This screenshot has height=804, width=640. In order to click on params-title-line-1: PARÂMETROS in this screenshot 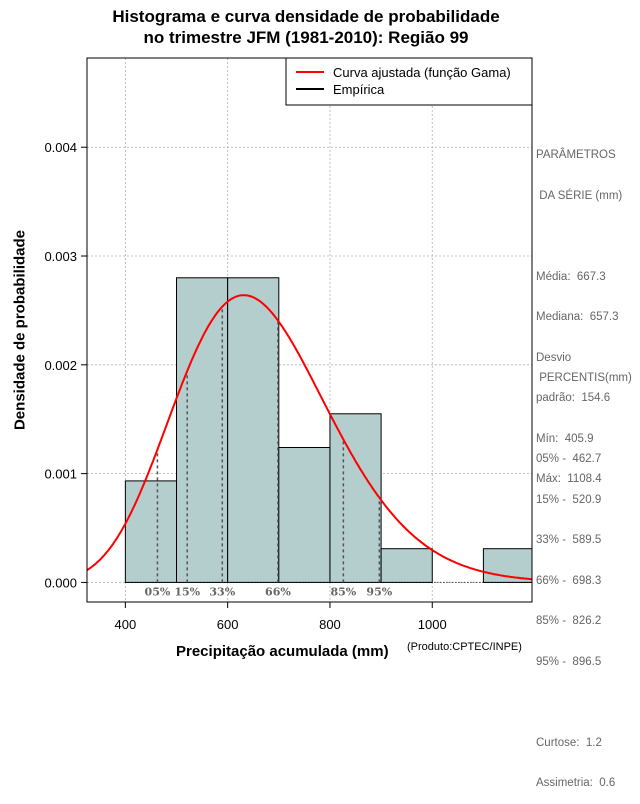, I will do `click(576, 155)`.